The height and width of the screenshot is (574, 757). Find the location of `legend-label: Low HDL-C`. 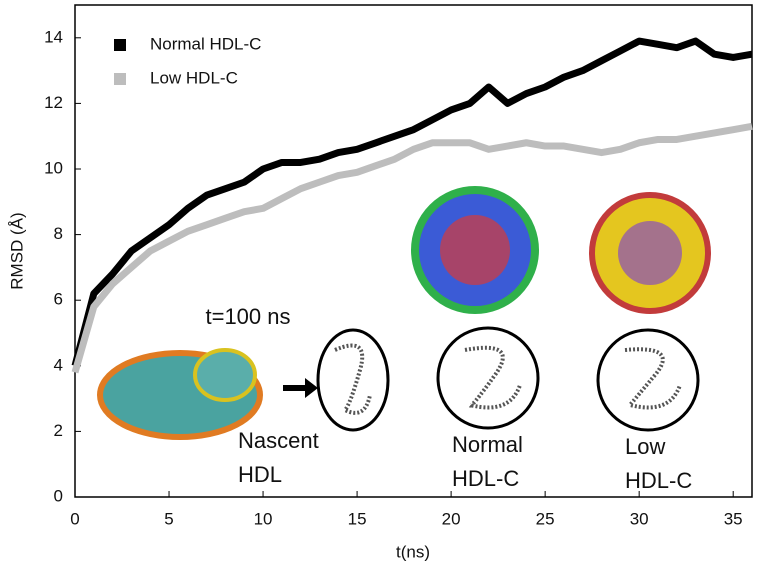

legend-label: Low HDL-C is located at coordinates (194, 77).